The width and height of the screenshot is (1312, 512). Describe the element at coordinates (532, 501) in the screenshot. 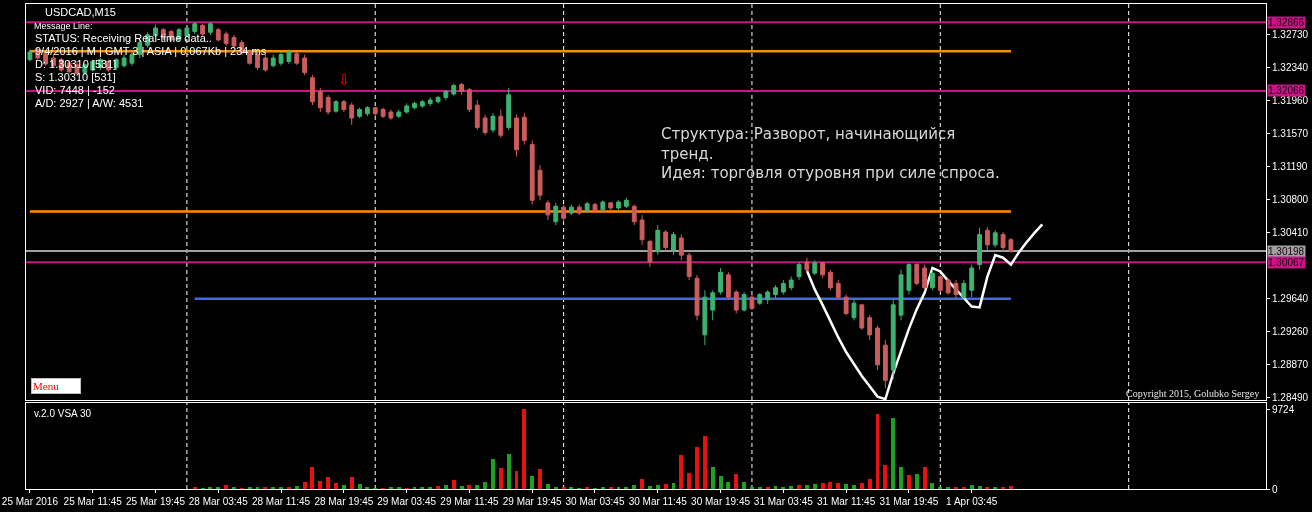

I see `x-tick-label: 29 Mar 19:45` at that location.